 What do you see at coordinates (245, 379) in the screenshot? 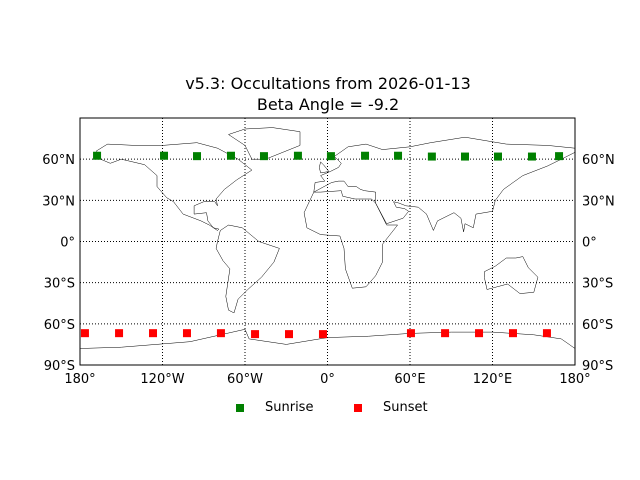
I see `x-tick-label: 60°W` at bounding box center [245, 379].